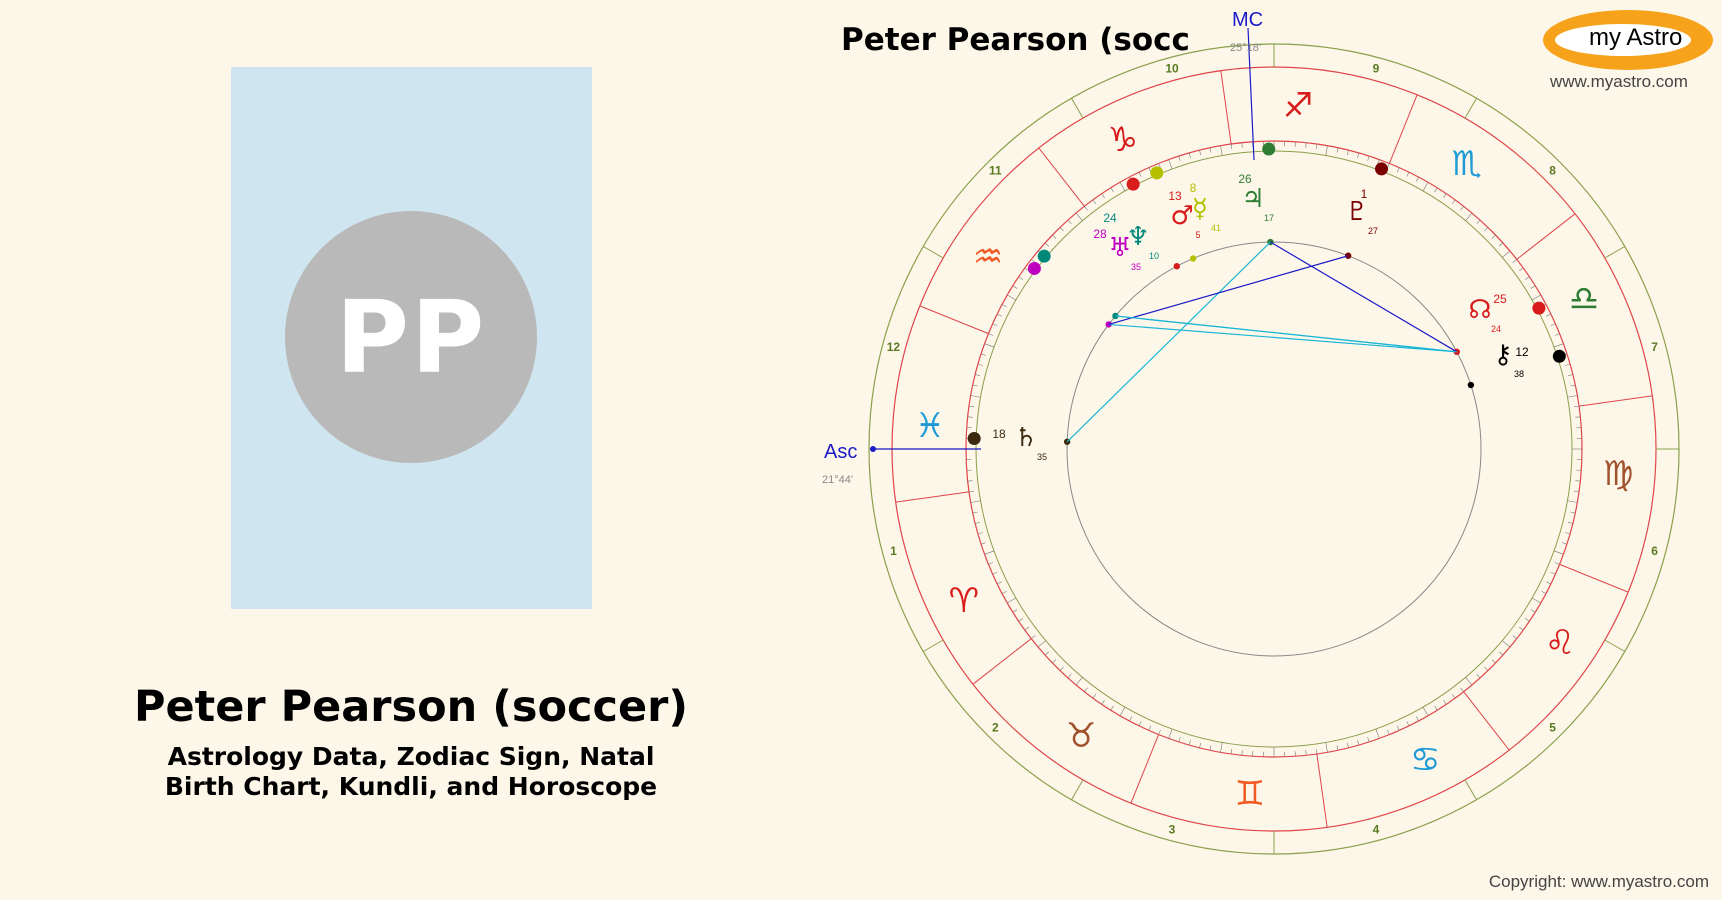 This screenshot has width=1722, height=900. Describe the element at coordinates (1172, 830) in the screenshot. I see `house-number: 3` at that location.